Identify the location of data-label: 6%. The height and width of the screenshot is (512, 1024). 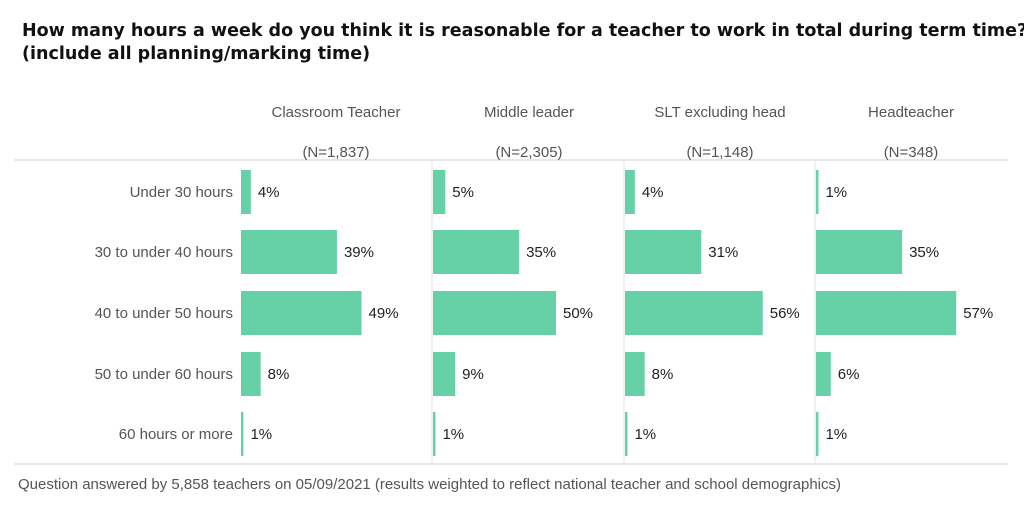
(849, 374).